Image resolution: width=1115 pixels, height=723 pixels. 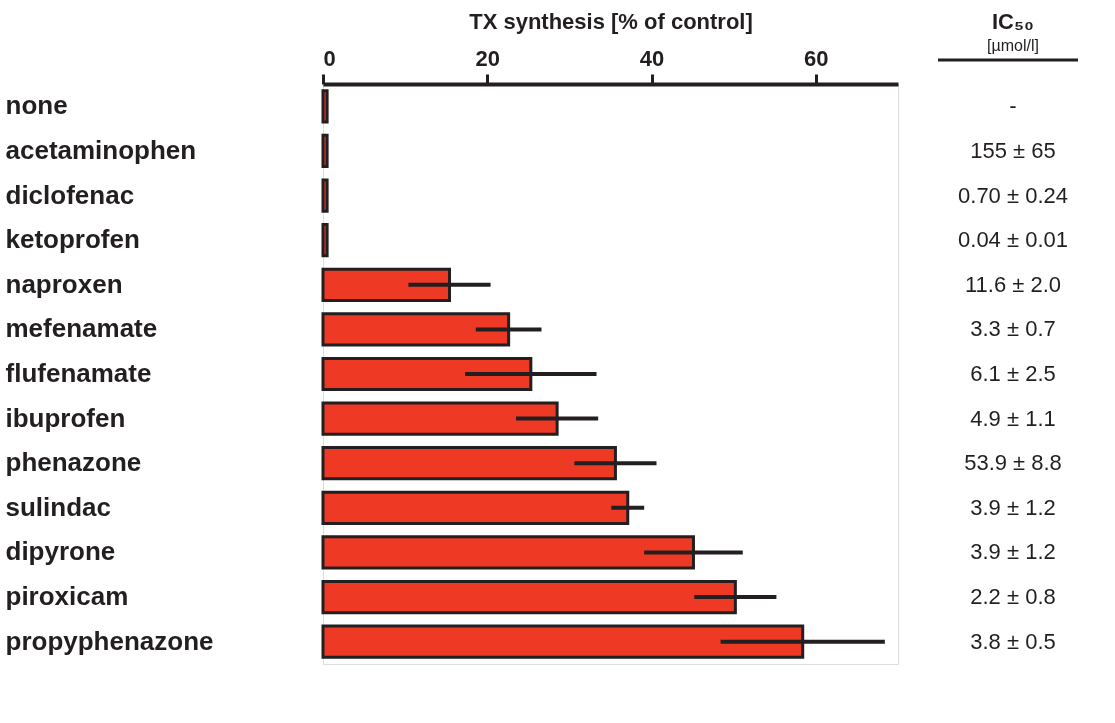 What do you see at coordinates (58, 506) in the screenshot?
I see `y-tick-label: sulindac` at bounding box center [58, 506].